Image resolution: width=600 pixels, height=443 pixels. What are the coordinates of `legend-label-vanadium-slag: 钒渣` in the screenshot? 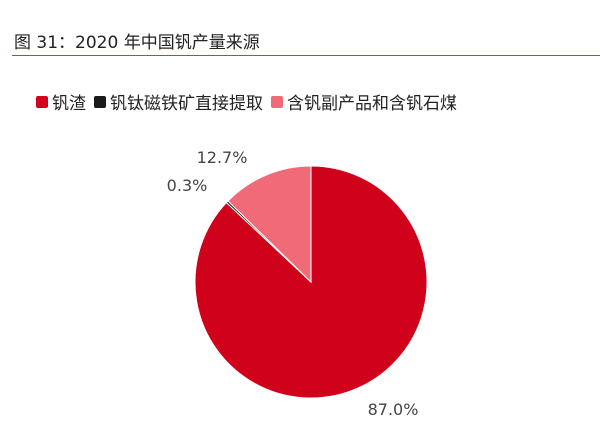 It's located at (69, 104).